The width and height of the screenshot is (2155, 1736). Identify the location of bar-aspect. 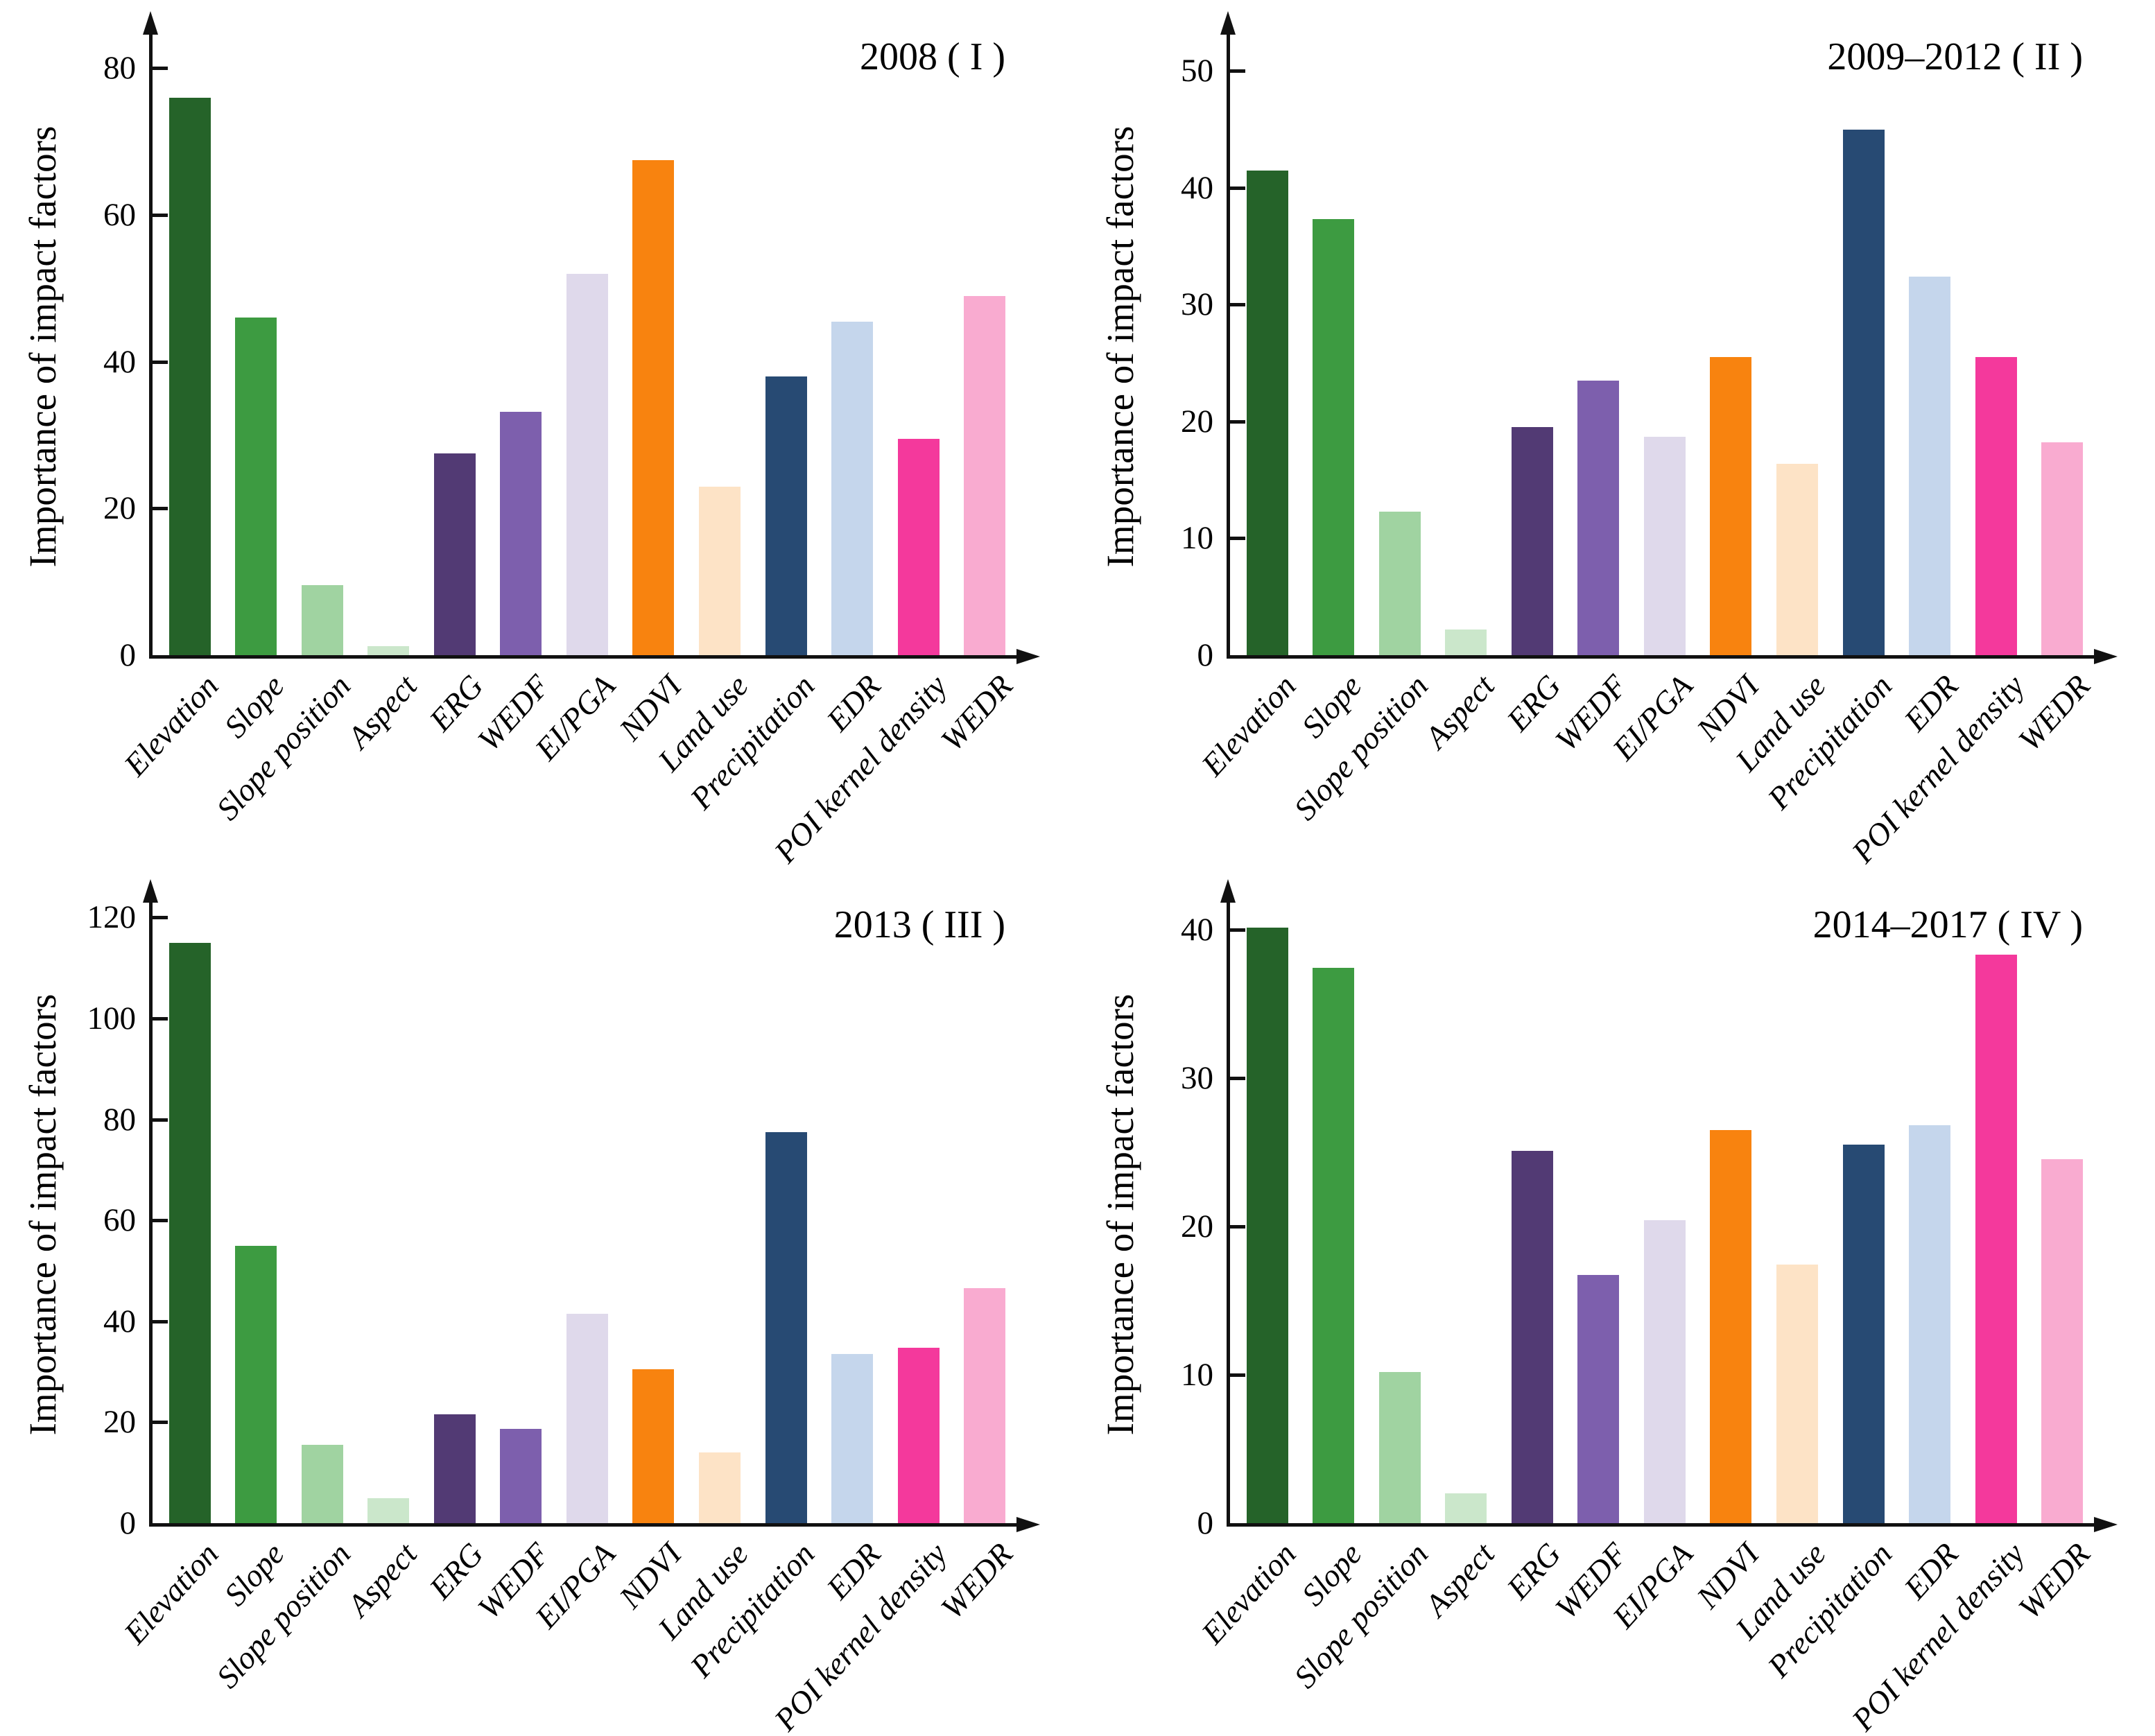
(1466, 1508).